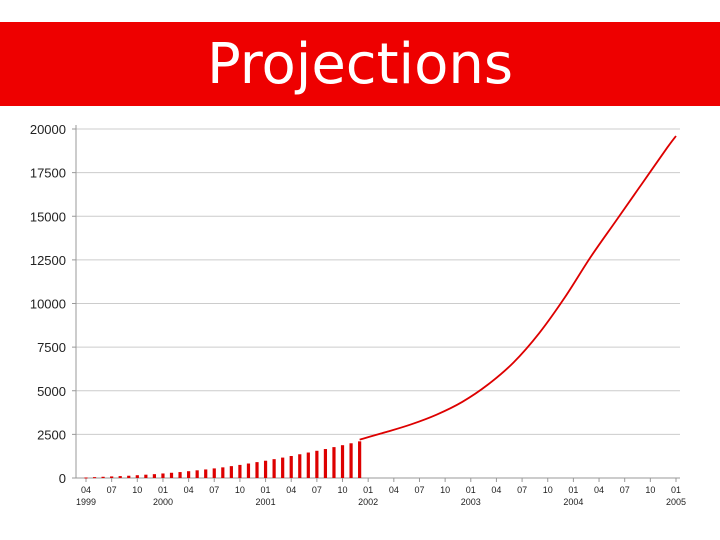  I want to click on x-tick-year: 2004, so click(573, 502).